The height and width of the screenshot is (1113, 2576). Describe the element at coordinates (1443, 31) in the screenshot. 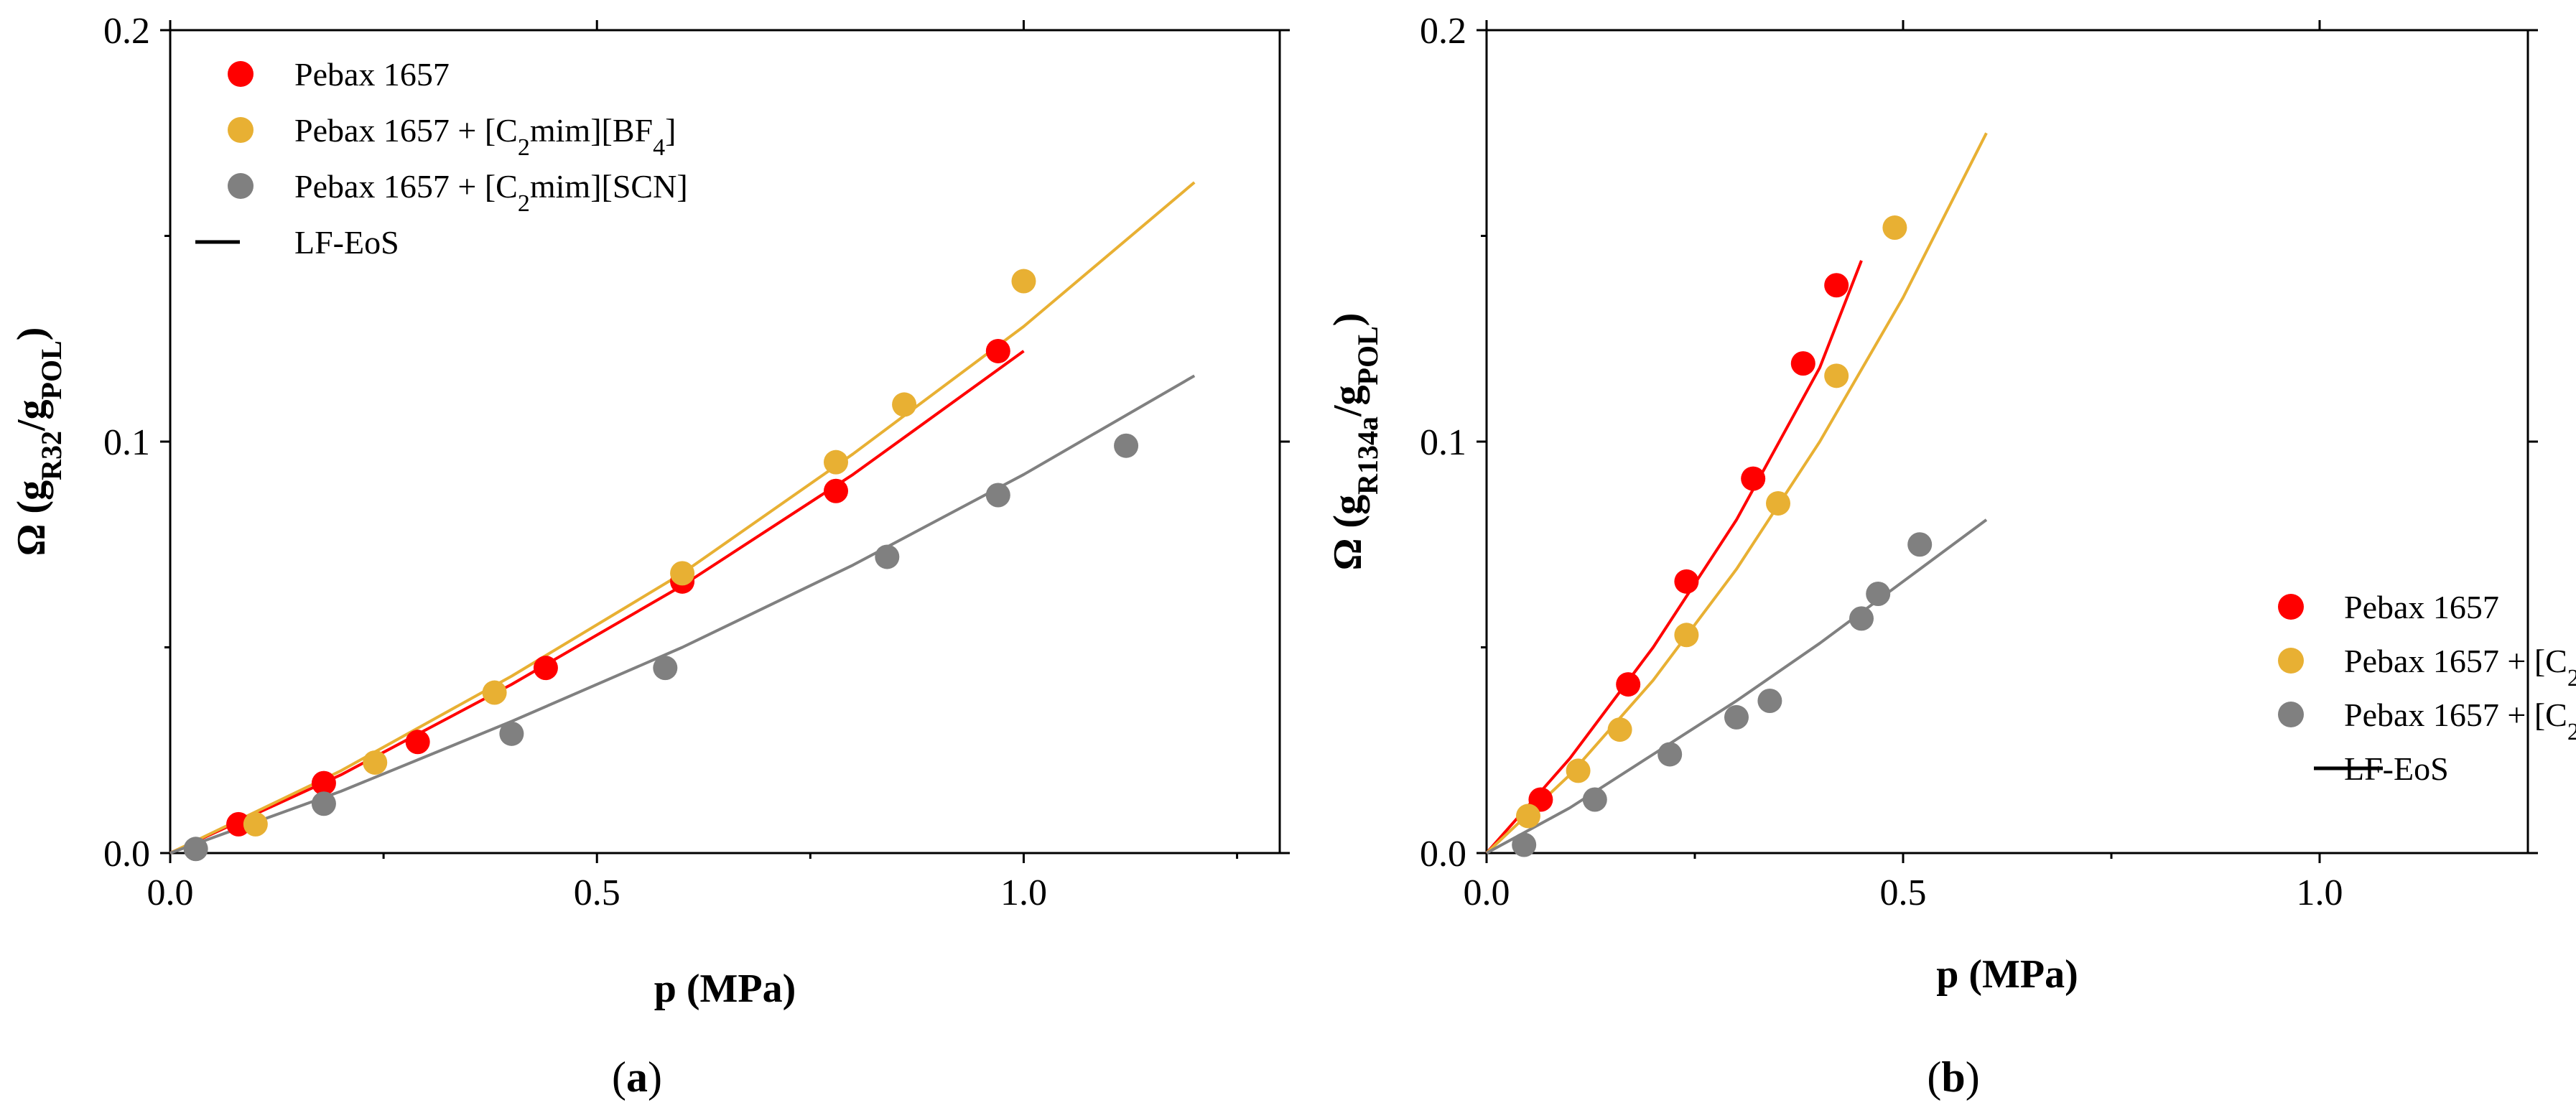

I see `panel-b-y-tick-label: 0.2` at that location.